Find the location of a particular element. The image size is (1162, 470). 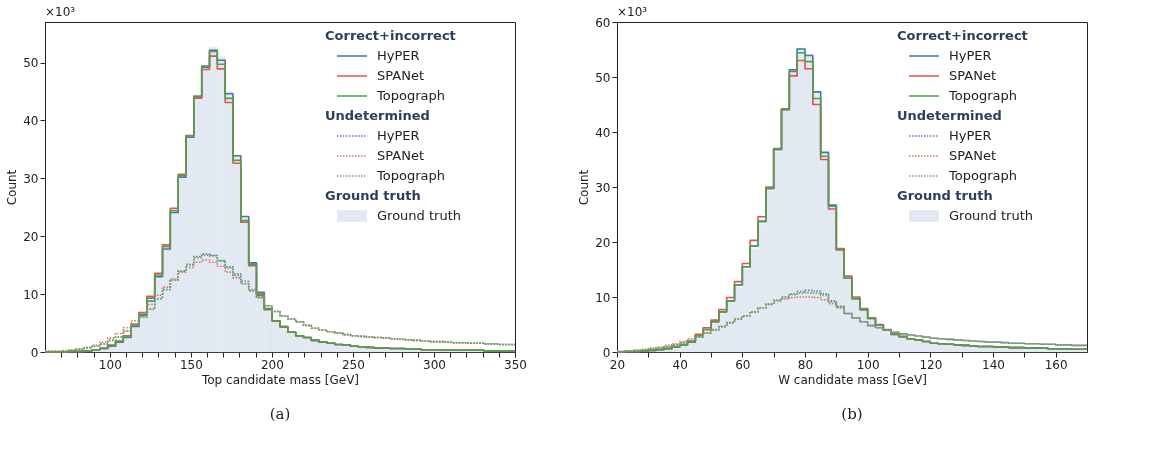

text: (b) is located at coordinates (852, 414).